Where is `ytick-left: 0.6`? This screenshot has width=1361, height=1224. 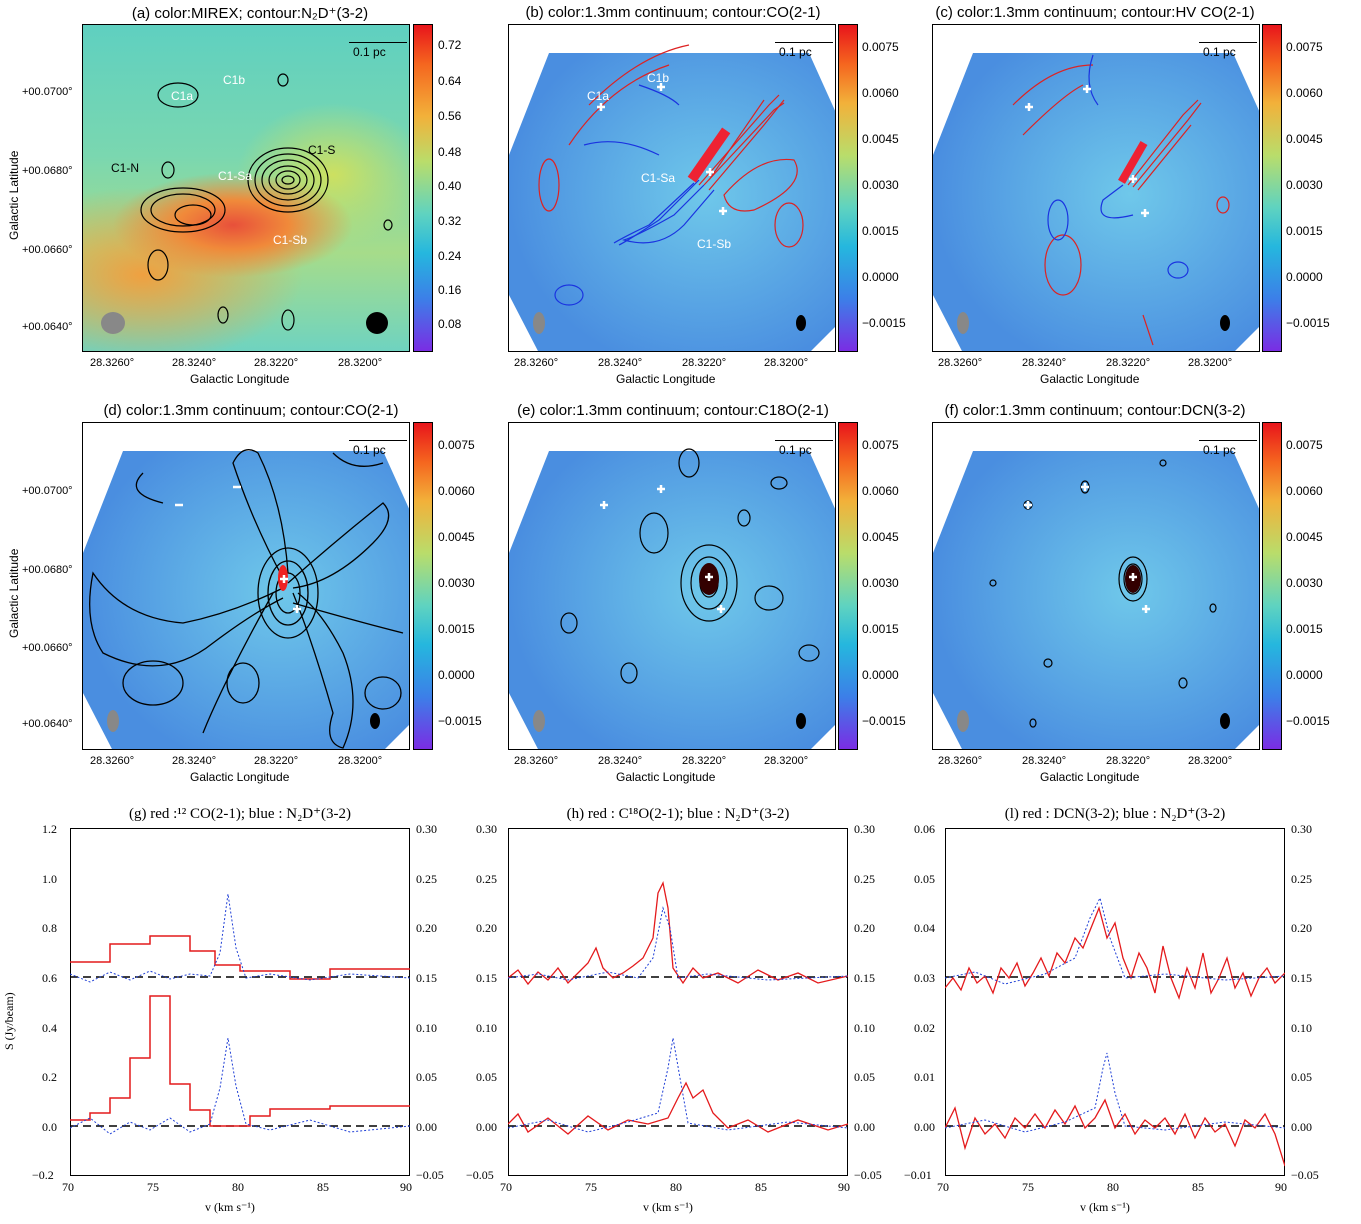
ytick-left: 0.6 is located at coordinates (49, 978).